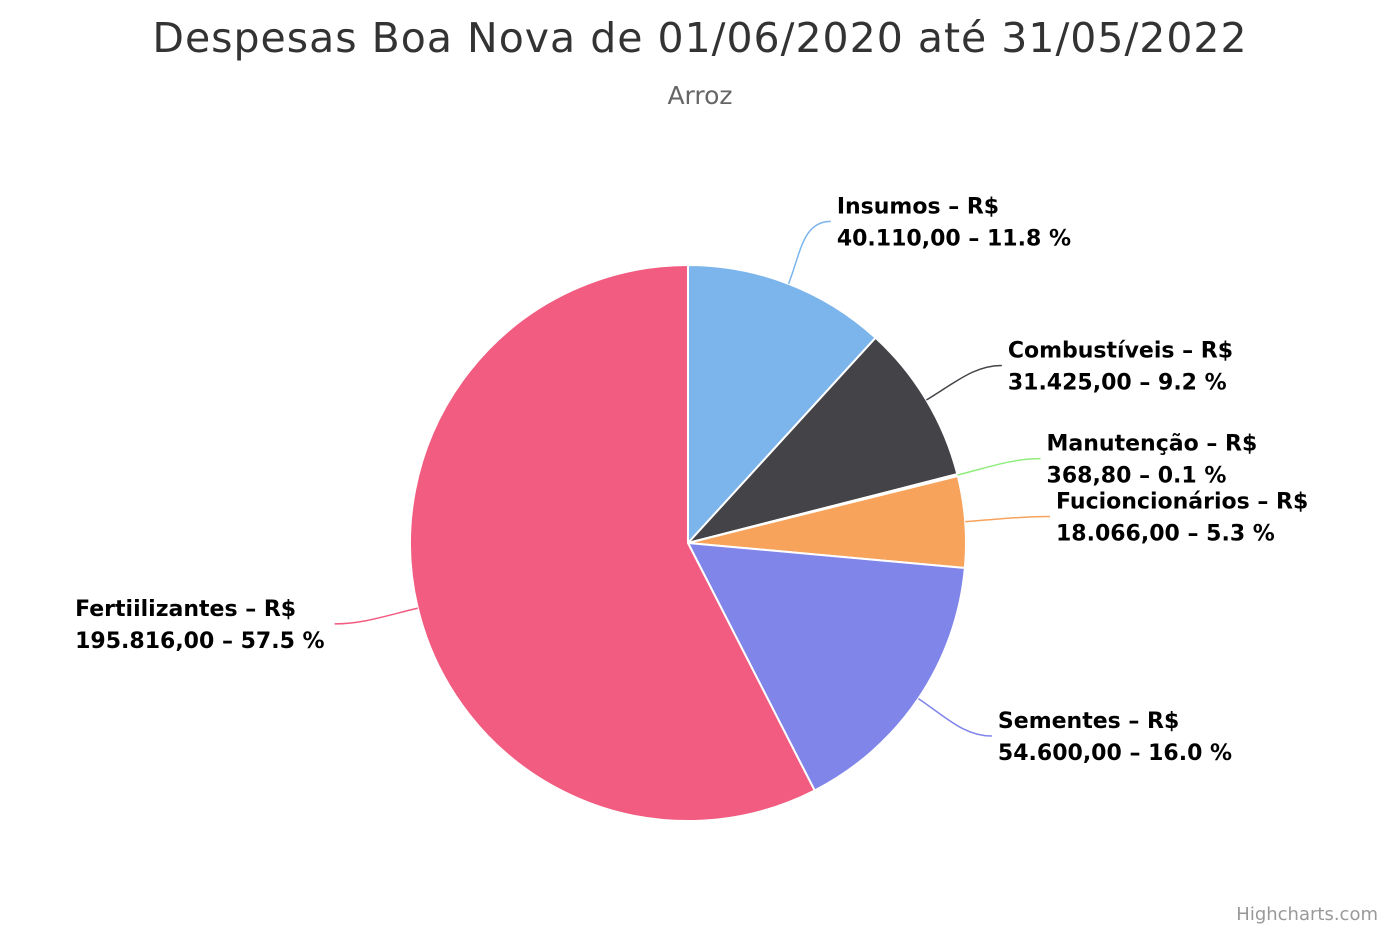 The height and width of the screenshot is (933, 1400). I want to click on label-name-insumos: Insumos – R$, so click(918, 206).